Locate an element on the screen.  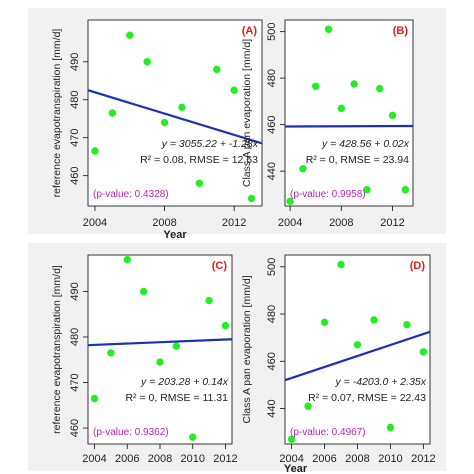
regression-equation: y = 3055.22 + -1.28x is located at coordinates (210, 144).